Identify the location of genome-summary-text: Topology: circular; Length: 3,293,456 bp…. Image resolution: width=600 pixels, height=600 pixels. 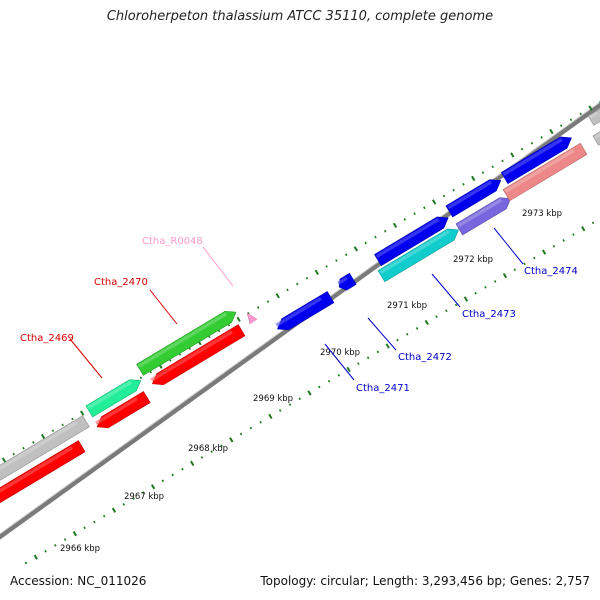
(425, 581).